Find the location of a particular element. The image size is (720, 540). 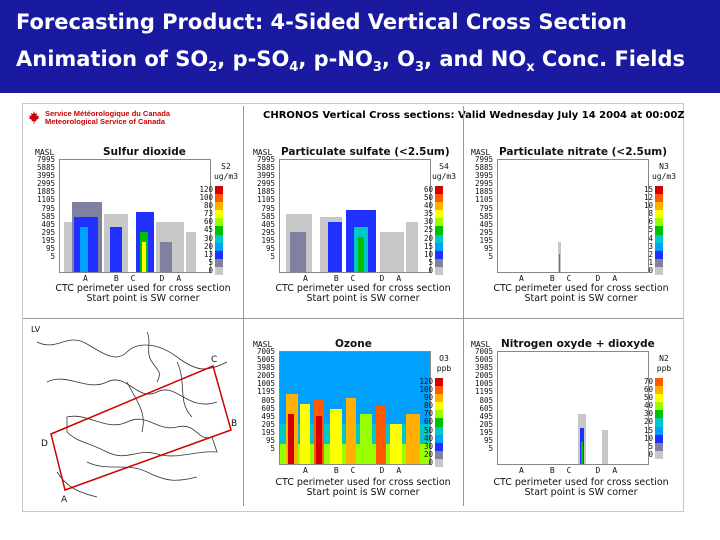

legend-value: 2 is located at coordinates (650, 254).